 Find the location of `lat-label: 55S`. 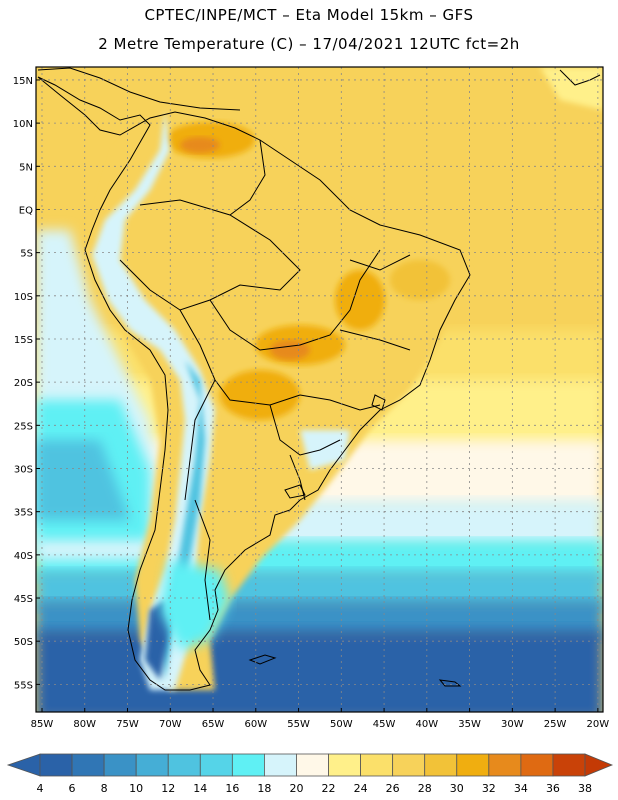

lat-label: 55S is located at coordinates (23, 685).